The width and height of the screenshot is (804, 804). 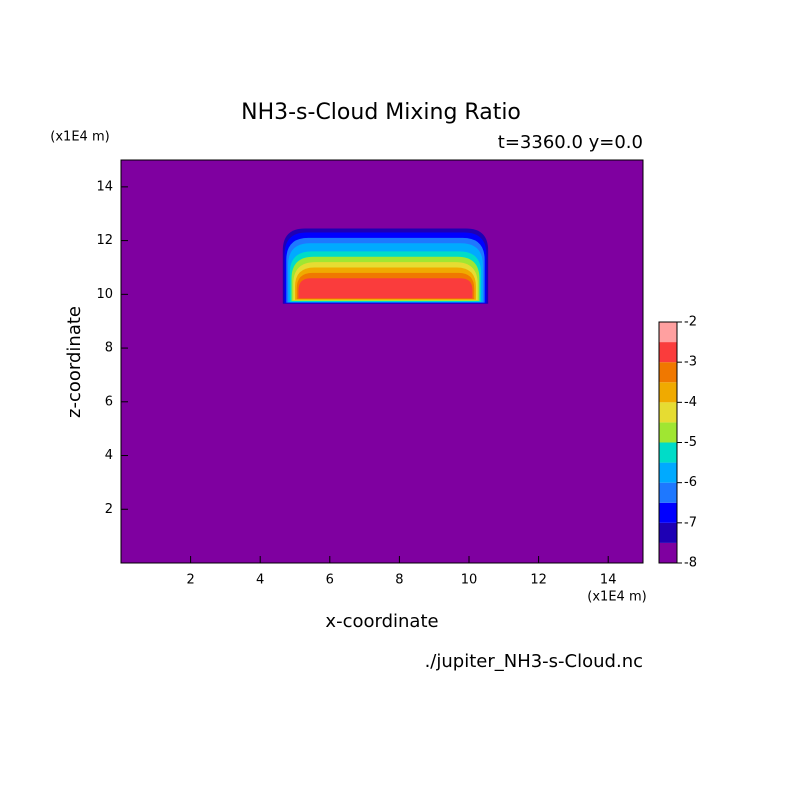 What do you see at coordinates (616, 597) in the screenshot?
I see `x-unit: (x1E4 m)` at bounding box center [616, 597].